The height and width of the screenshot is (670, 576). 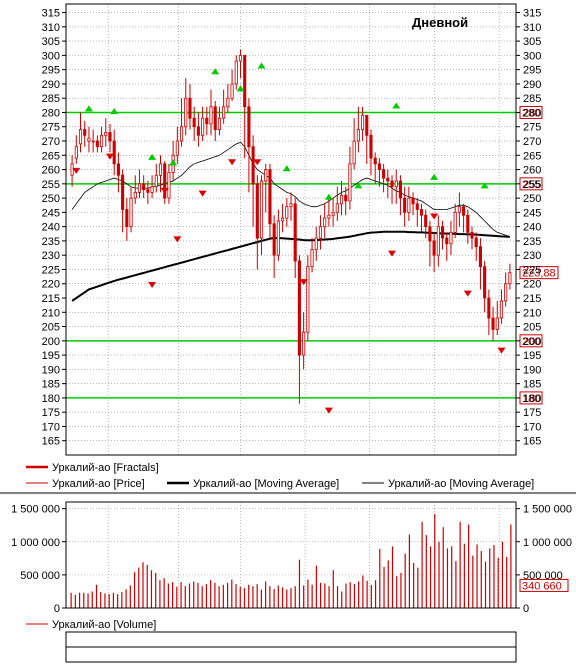 I want to click on price-tick-label-left: 245, so click(x=51, y=213).